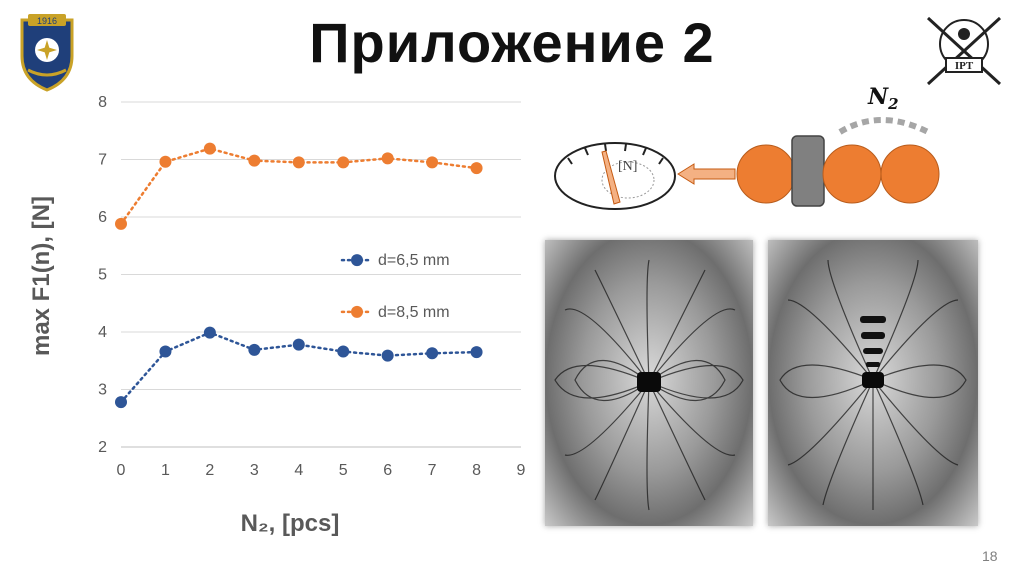 The image size is (1024, 574). What do you see at coordinates (884, 126) in the screenshot?
I see `chain-dots` at bounding box center [884, 126].